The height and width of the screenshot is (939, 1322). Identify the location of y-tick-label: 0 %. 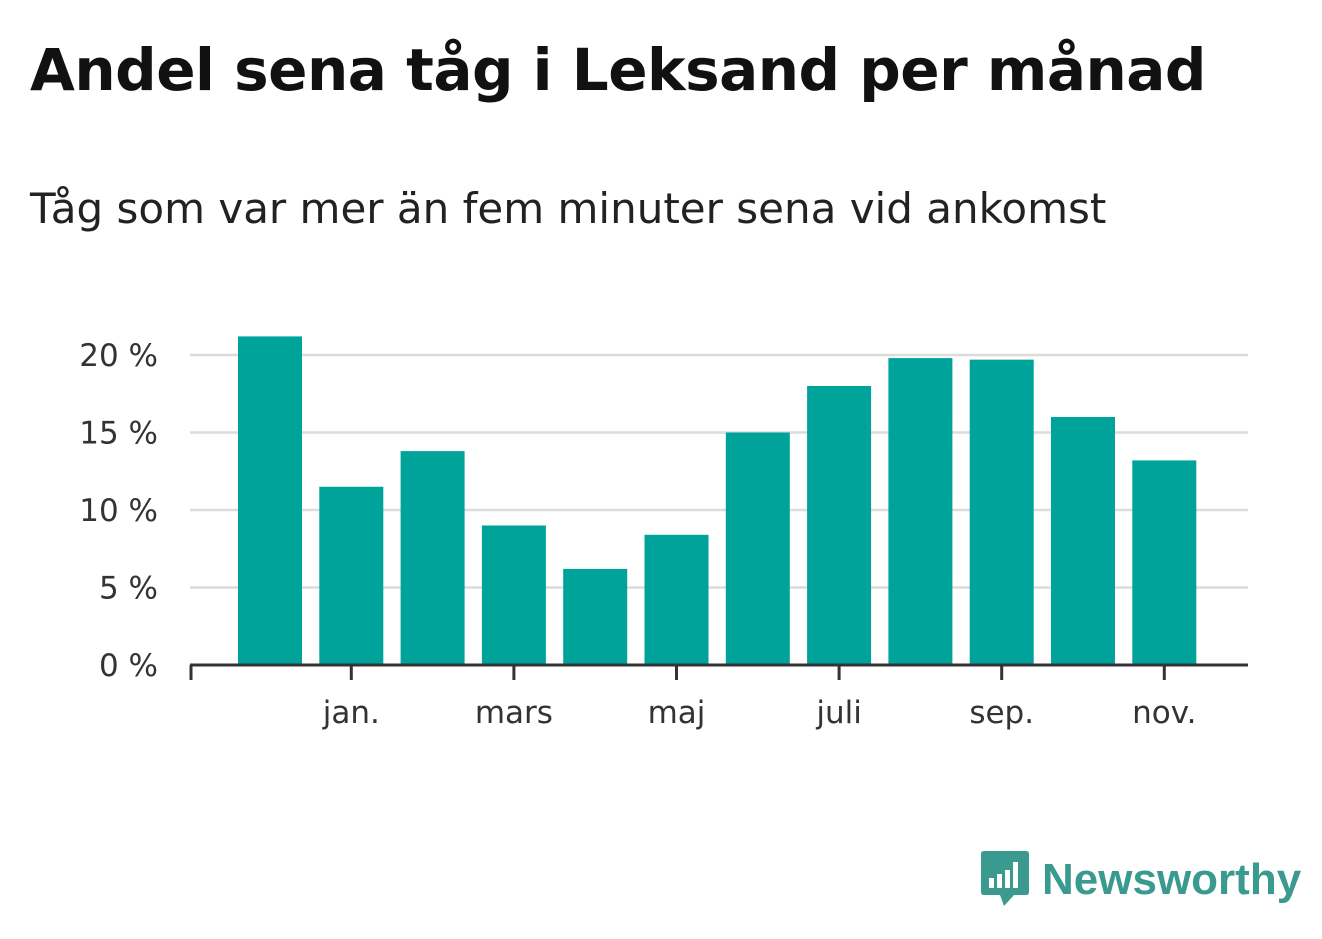
(128, 666).